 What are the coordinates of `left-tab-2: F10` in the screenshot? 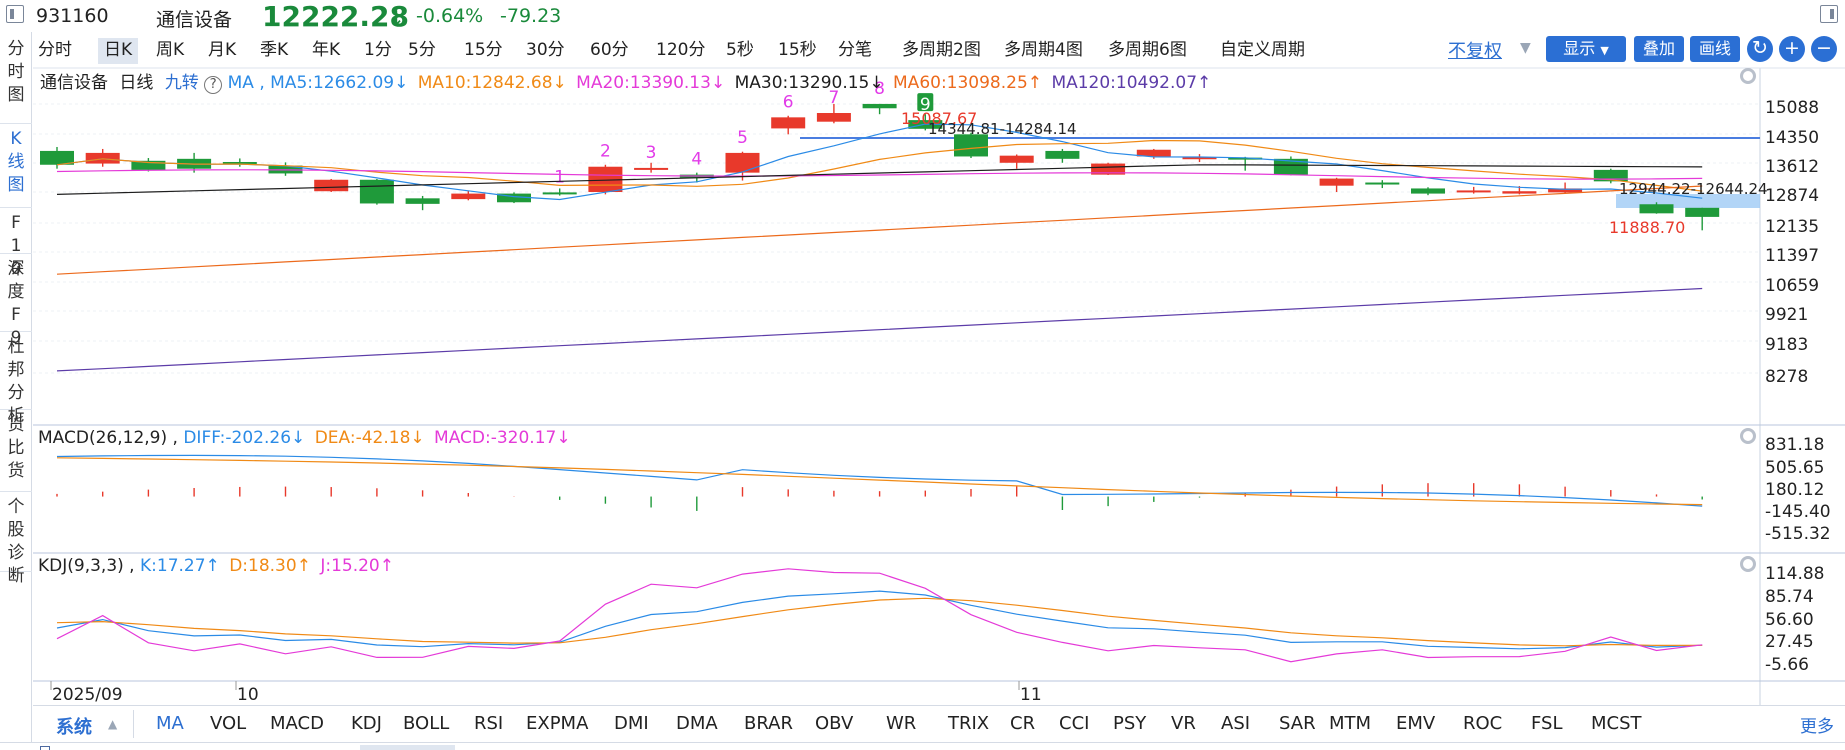 It's located at (16, 243).